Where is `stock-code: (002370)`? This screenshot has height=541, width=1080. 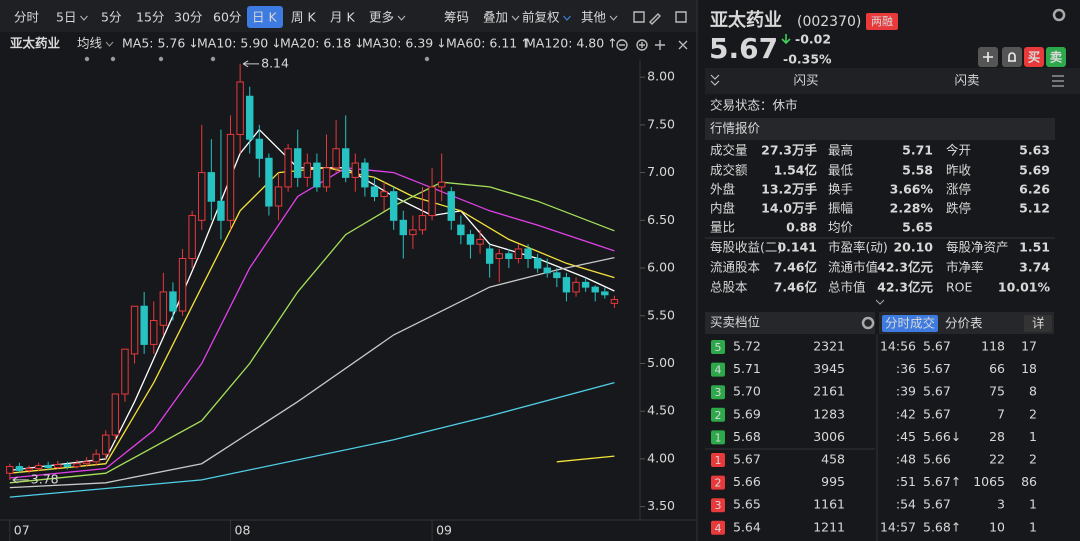
stock-code: (002370) is located at coordinates (829, 22).